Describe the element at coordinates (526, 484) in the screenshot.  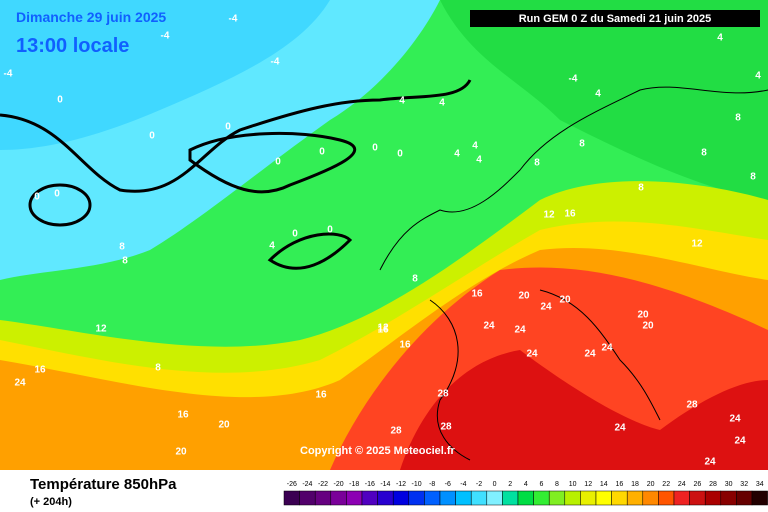
I see `scale-label: 4` at that location.